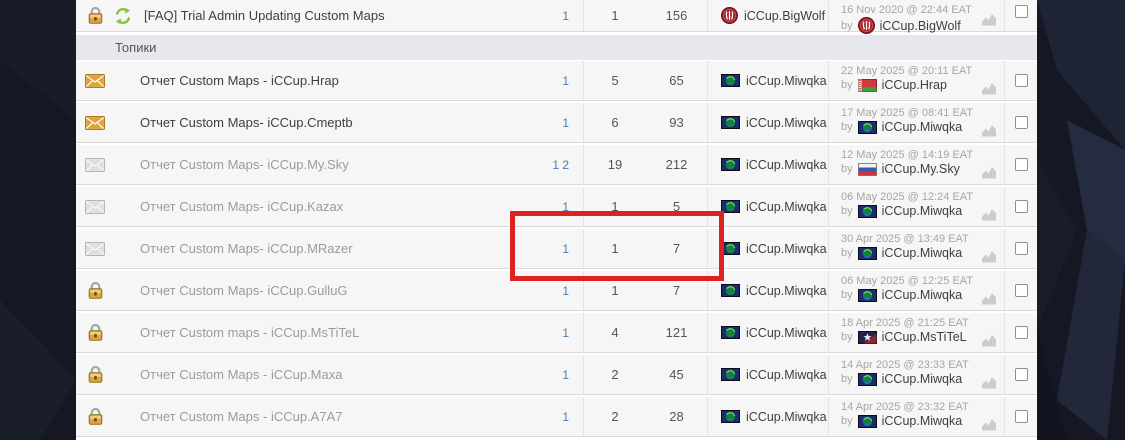 This screenshot has width=1125, height=440. I want to click on by-label: by, so click(847, 295).